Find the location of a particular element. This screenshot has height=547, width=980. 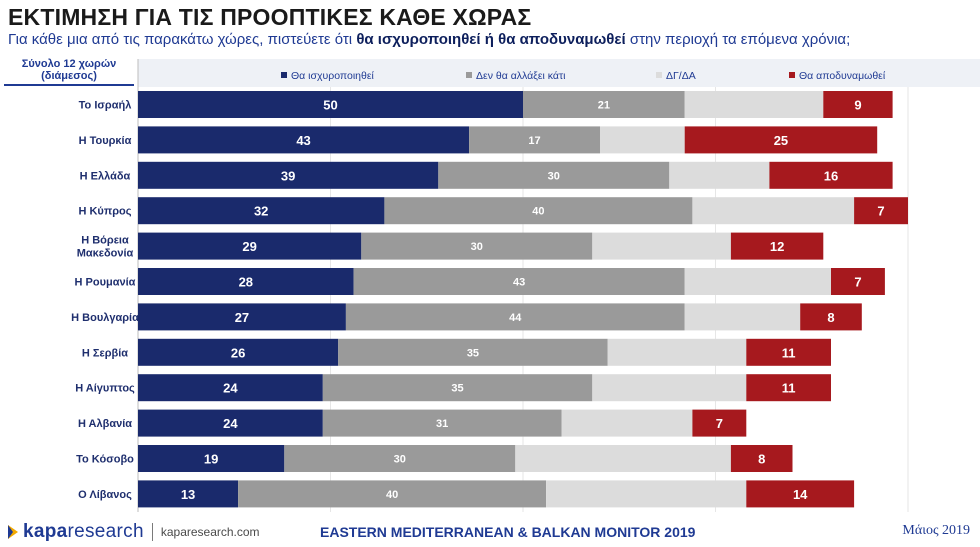

category-label: Η Βόρεια Μακεδονία is located at coordinates (105, 247).